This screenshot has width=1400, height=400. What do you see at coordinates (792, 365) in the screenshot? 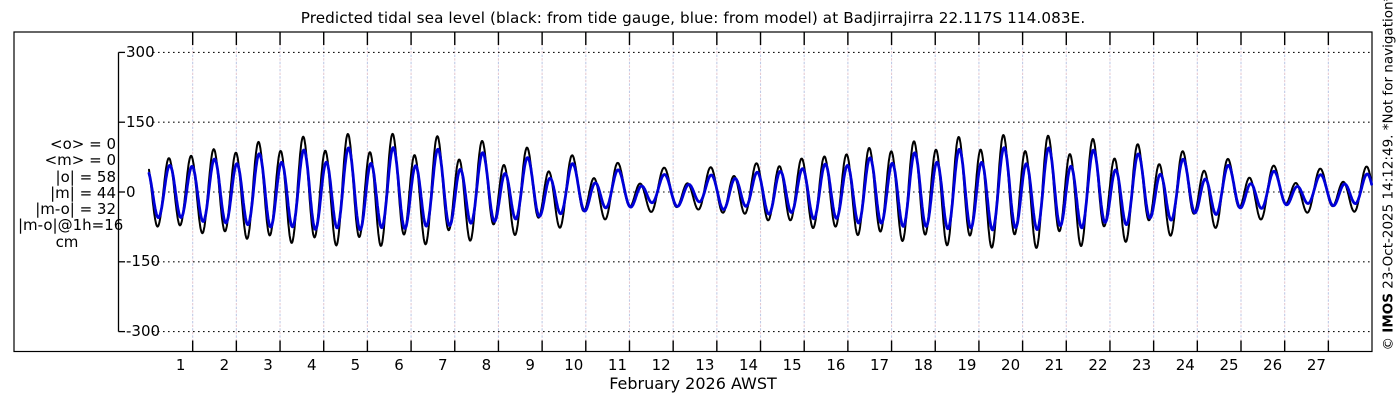
I see `x-tick-label: 15` at bounding box center [792, 365].